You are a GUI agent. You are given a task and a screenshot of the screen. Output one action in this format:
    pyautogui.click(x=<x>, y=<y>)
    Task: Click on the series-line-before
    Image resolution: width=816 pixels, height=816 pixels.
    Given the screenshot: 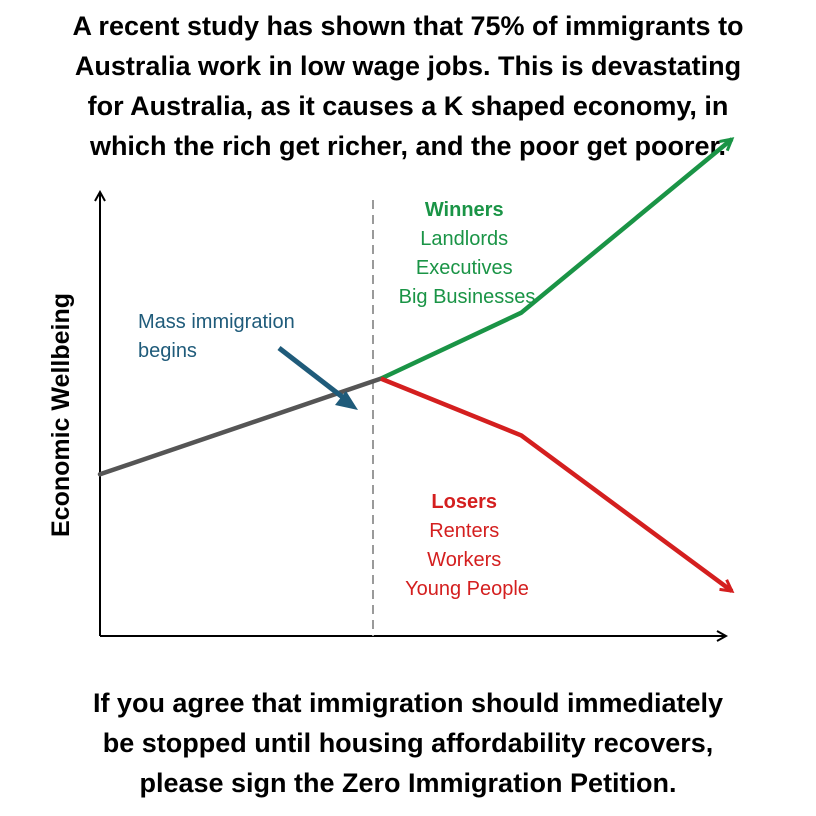 What is the action you would take?
    pyautogui.click(x=240, y=426)
    